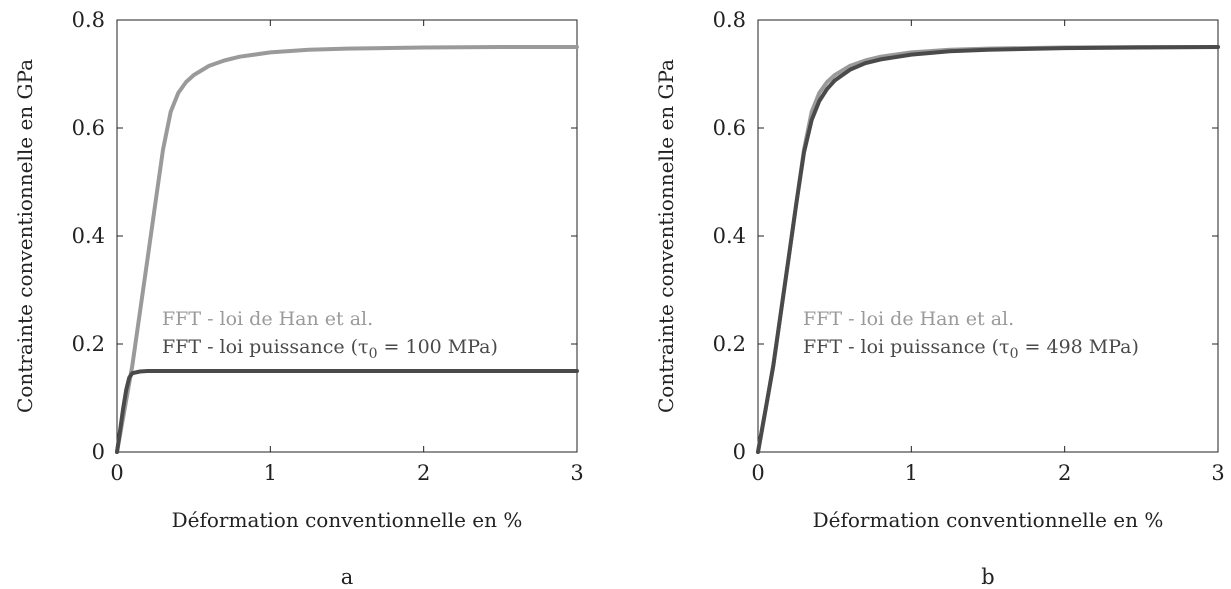  Describe the element at coordinates (347, 577) in the screenshot. I see `panel-caption: a` at that location.